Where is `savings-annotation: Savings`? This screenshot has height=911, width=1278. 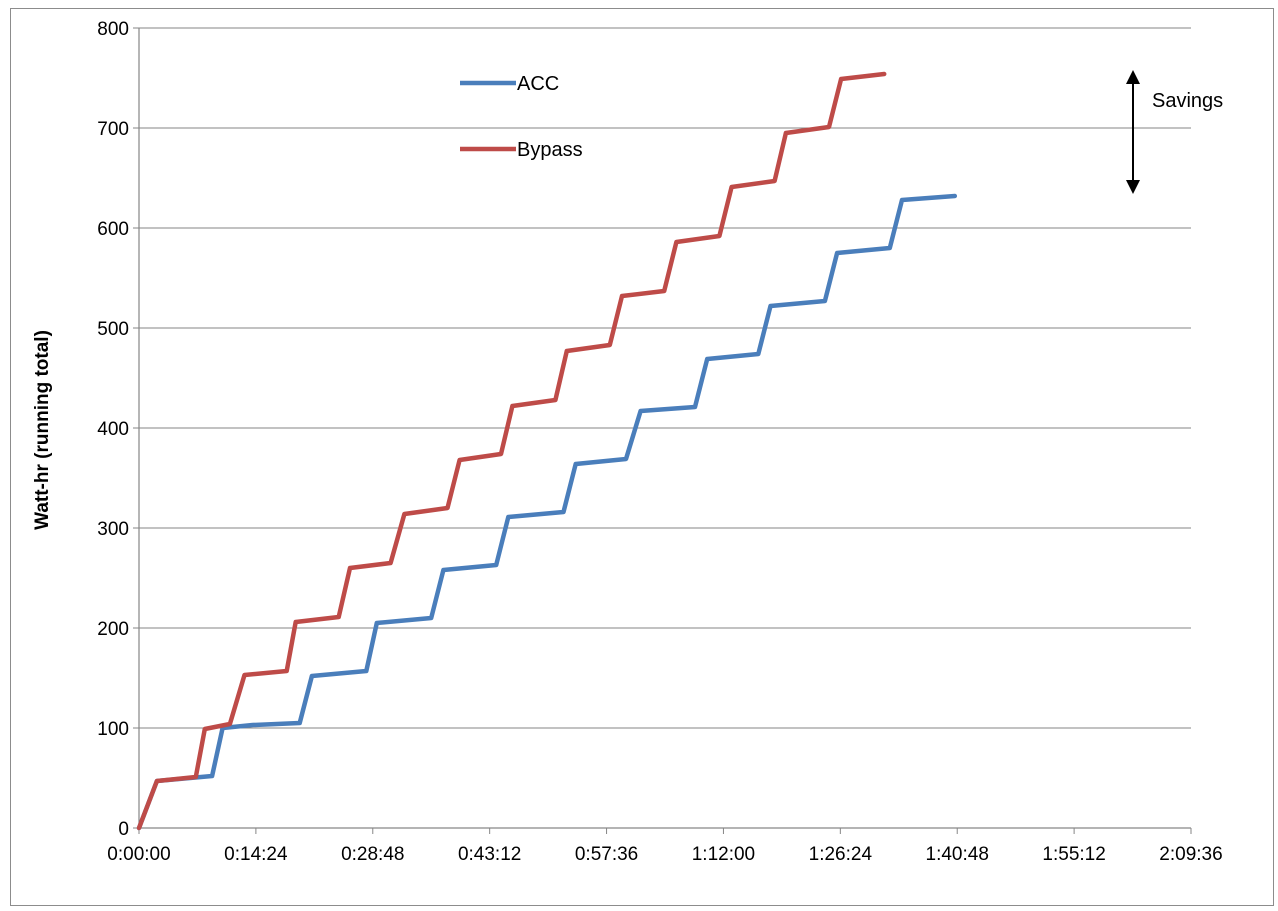 savings-annotation: Savings is located at coordinates (1174, 132).